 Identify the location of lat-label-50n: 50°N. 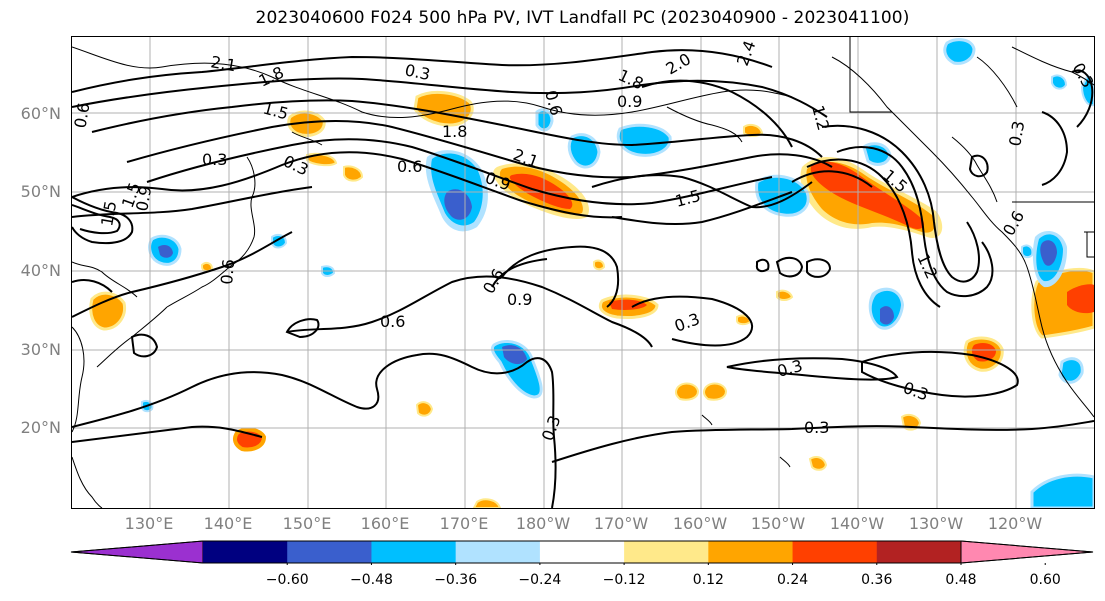
(40, 191).